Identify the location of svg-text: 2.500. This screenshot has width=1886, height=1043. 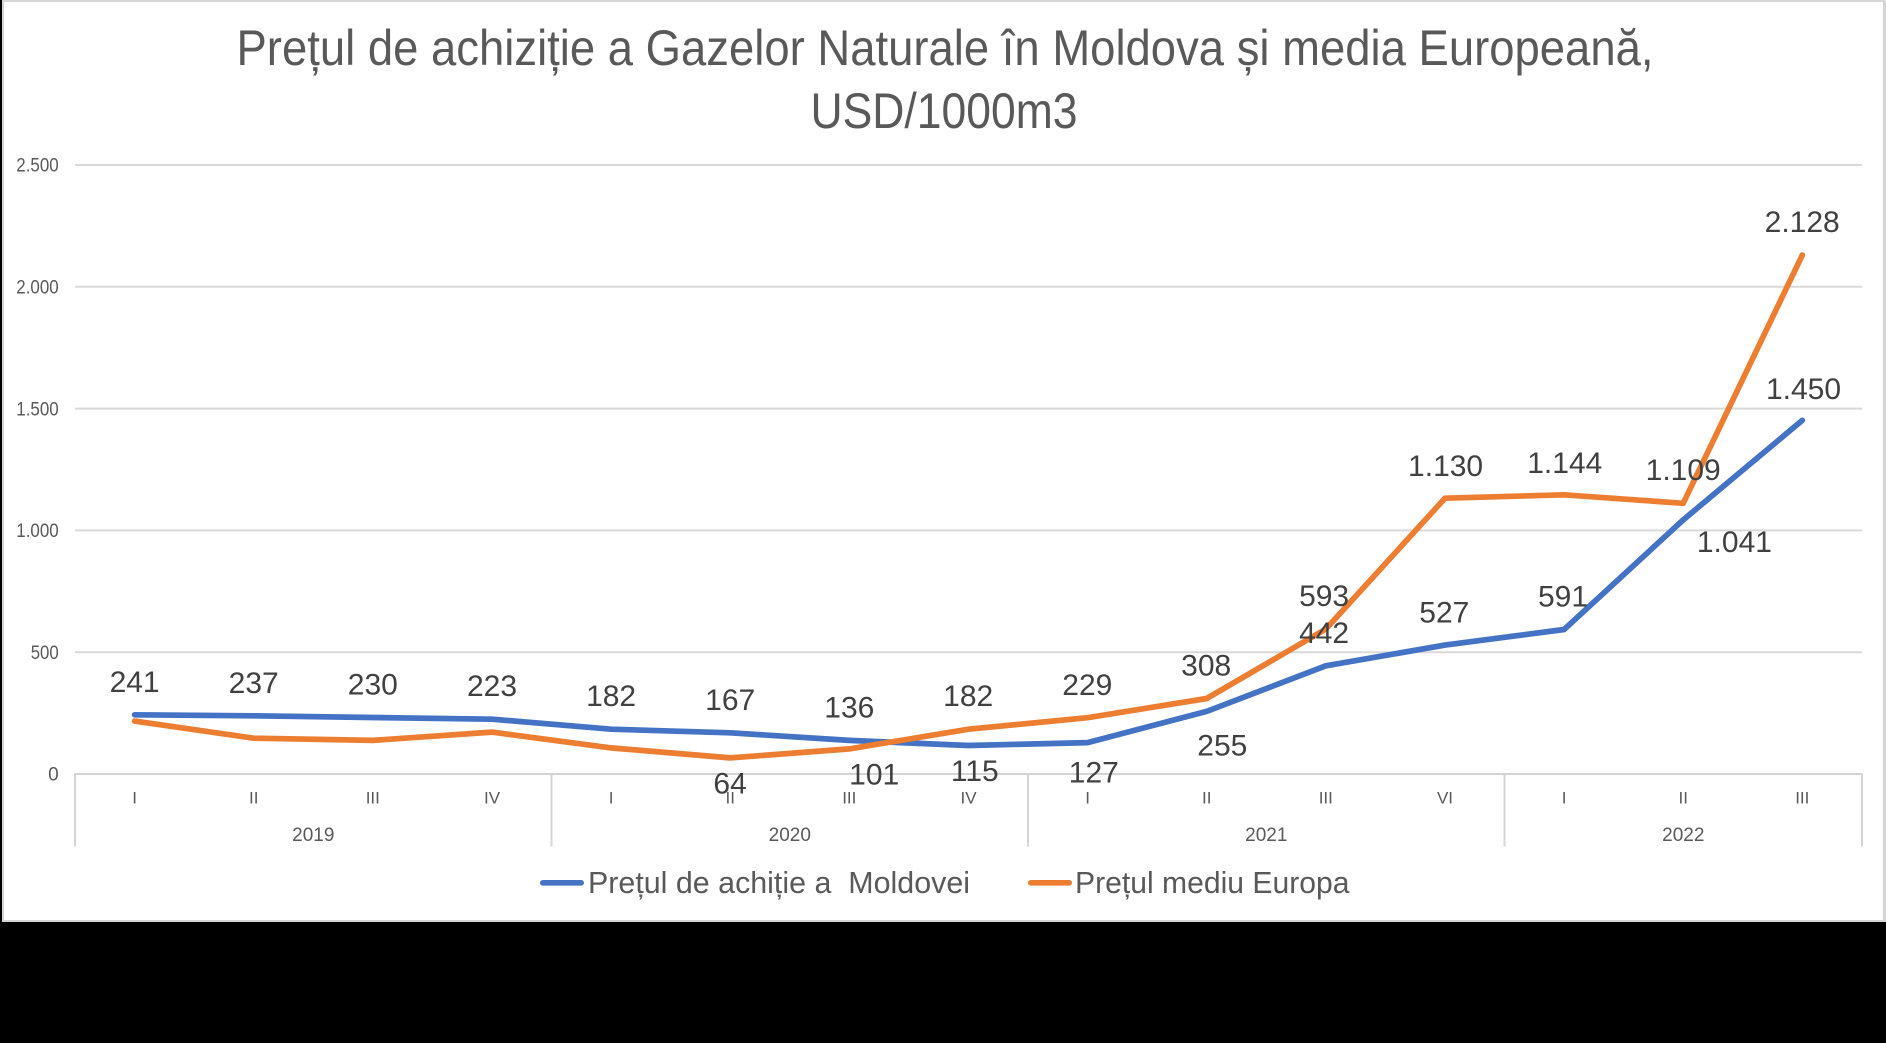
(37, 166).